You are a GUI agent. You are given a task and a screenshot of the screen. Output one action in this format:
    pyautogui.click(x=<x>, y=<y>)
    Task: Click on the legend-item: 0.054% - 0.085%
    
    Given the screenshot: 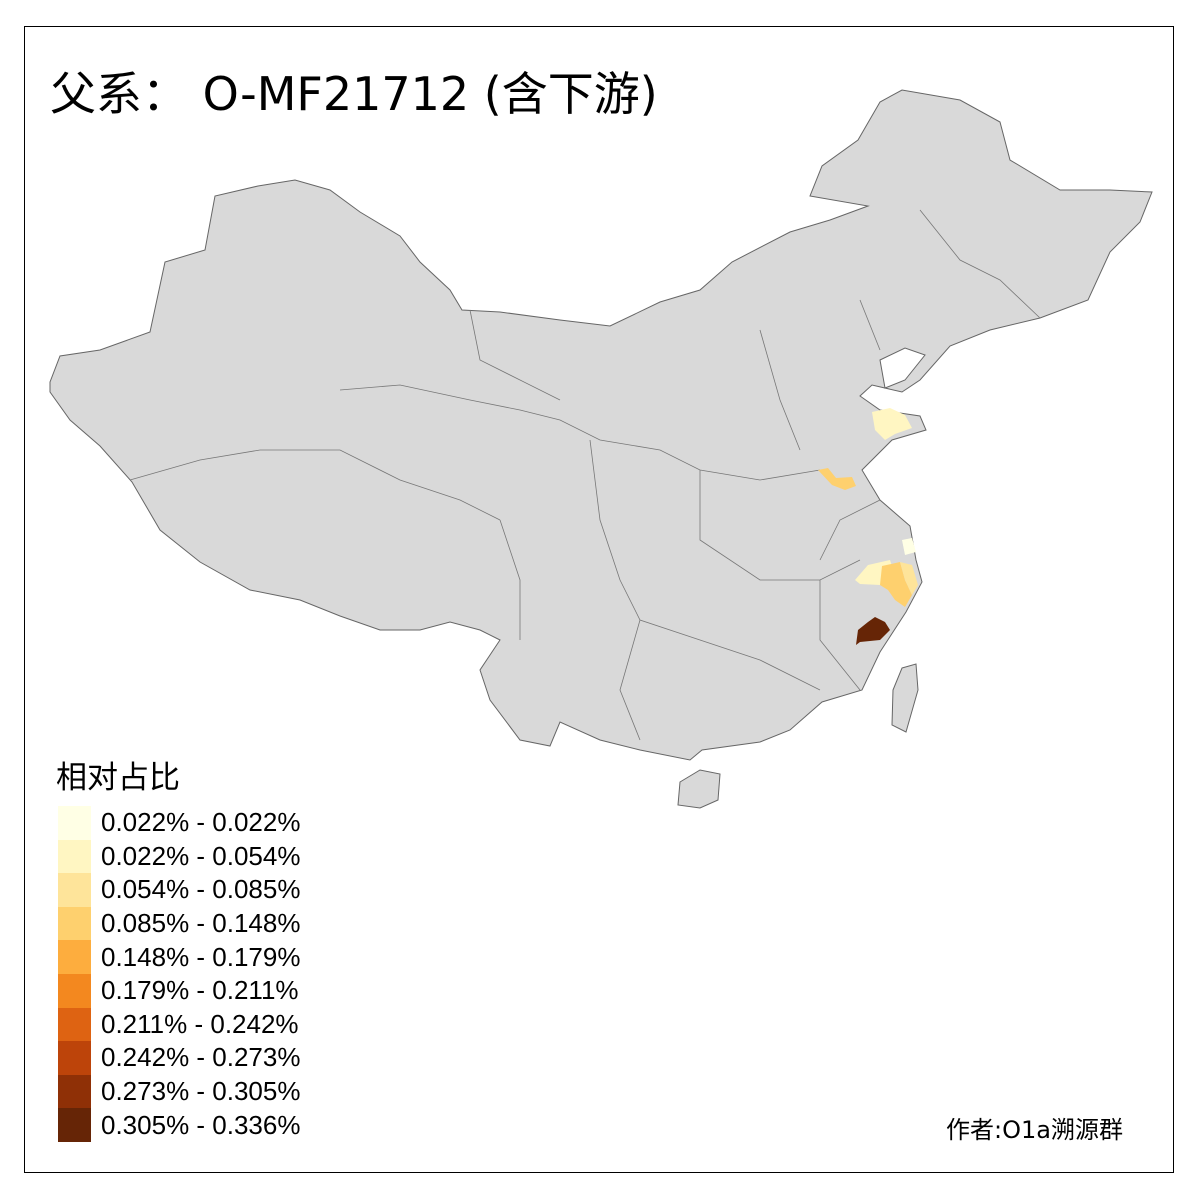 What is the action you would take?
    pyautogui.click(x=179, y=890)
    